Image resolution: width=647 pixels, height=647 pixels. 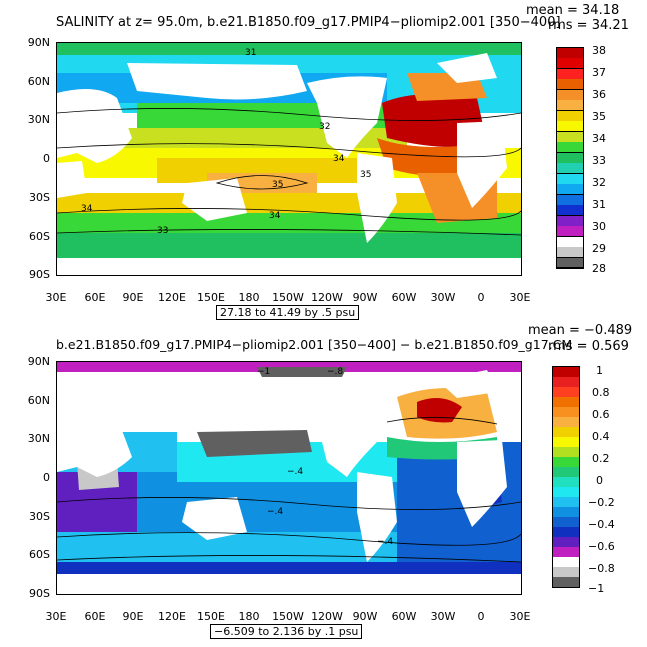 What do you see at coordinates (46, 158) in the screenshot?
I see `top-y-tick: 0` at bounding box center [46, 158].